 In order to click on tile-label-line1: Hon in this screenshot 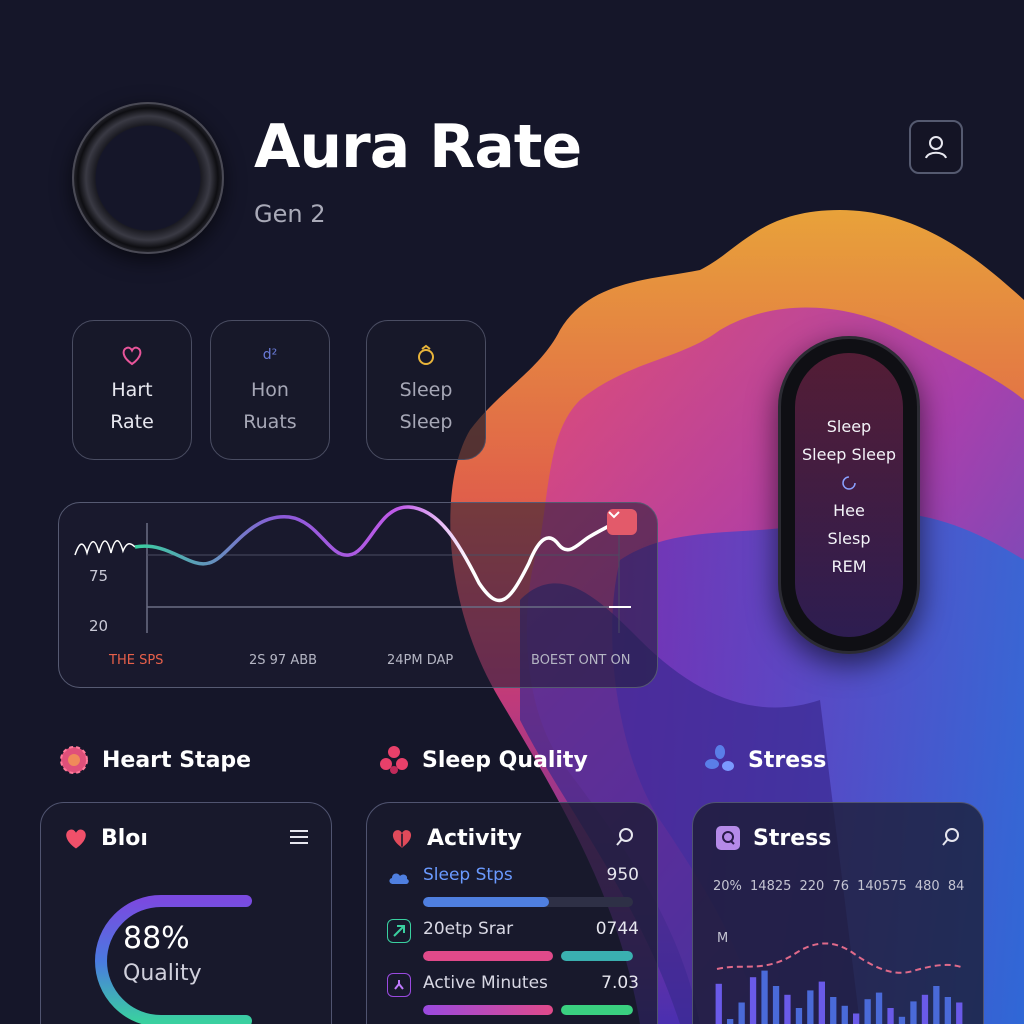, I will do `click(270, 390)`.